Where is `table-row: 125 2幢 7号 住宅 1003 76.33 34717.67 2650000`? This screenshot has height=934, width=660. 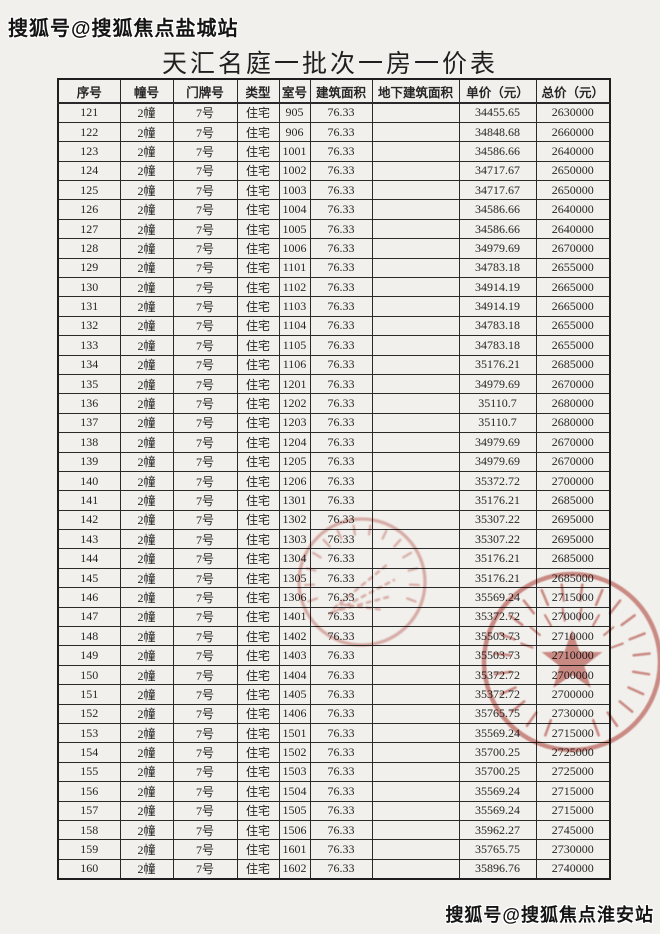
table-row: 125 2幢 7号 住宅 1003 76.33 34717.67 2650000 is located at coordinates (334, 190).